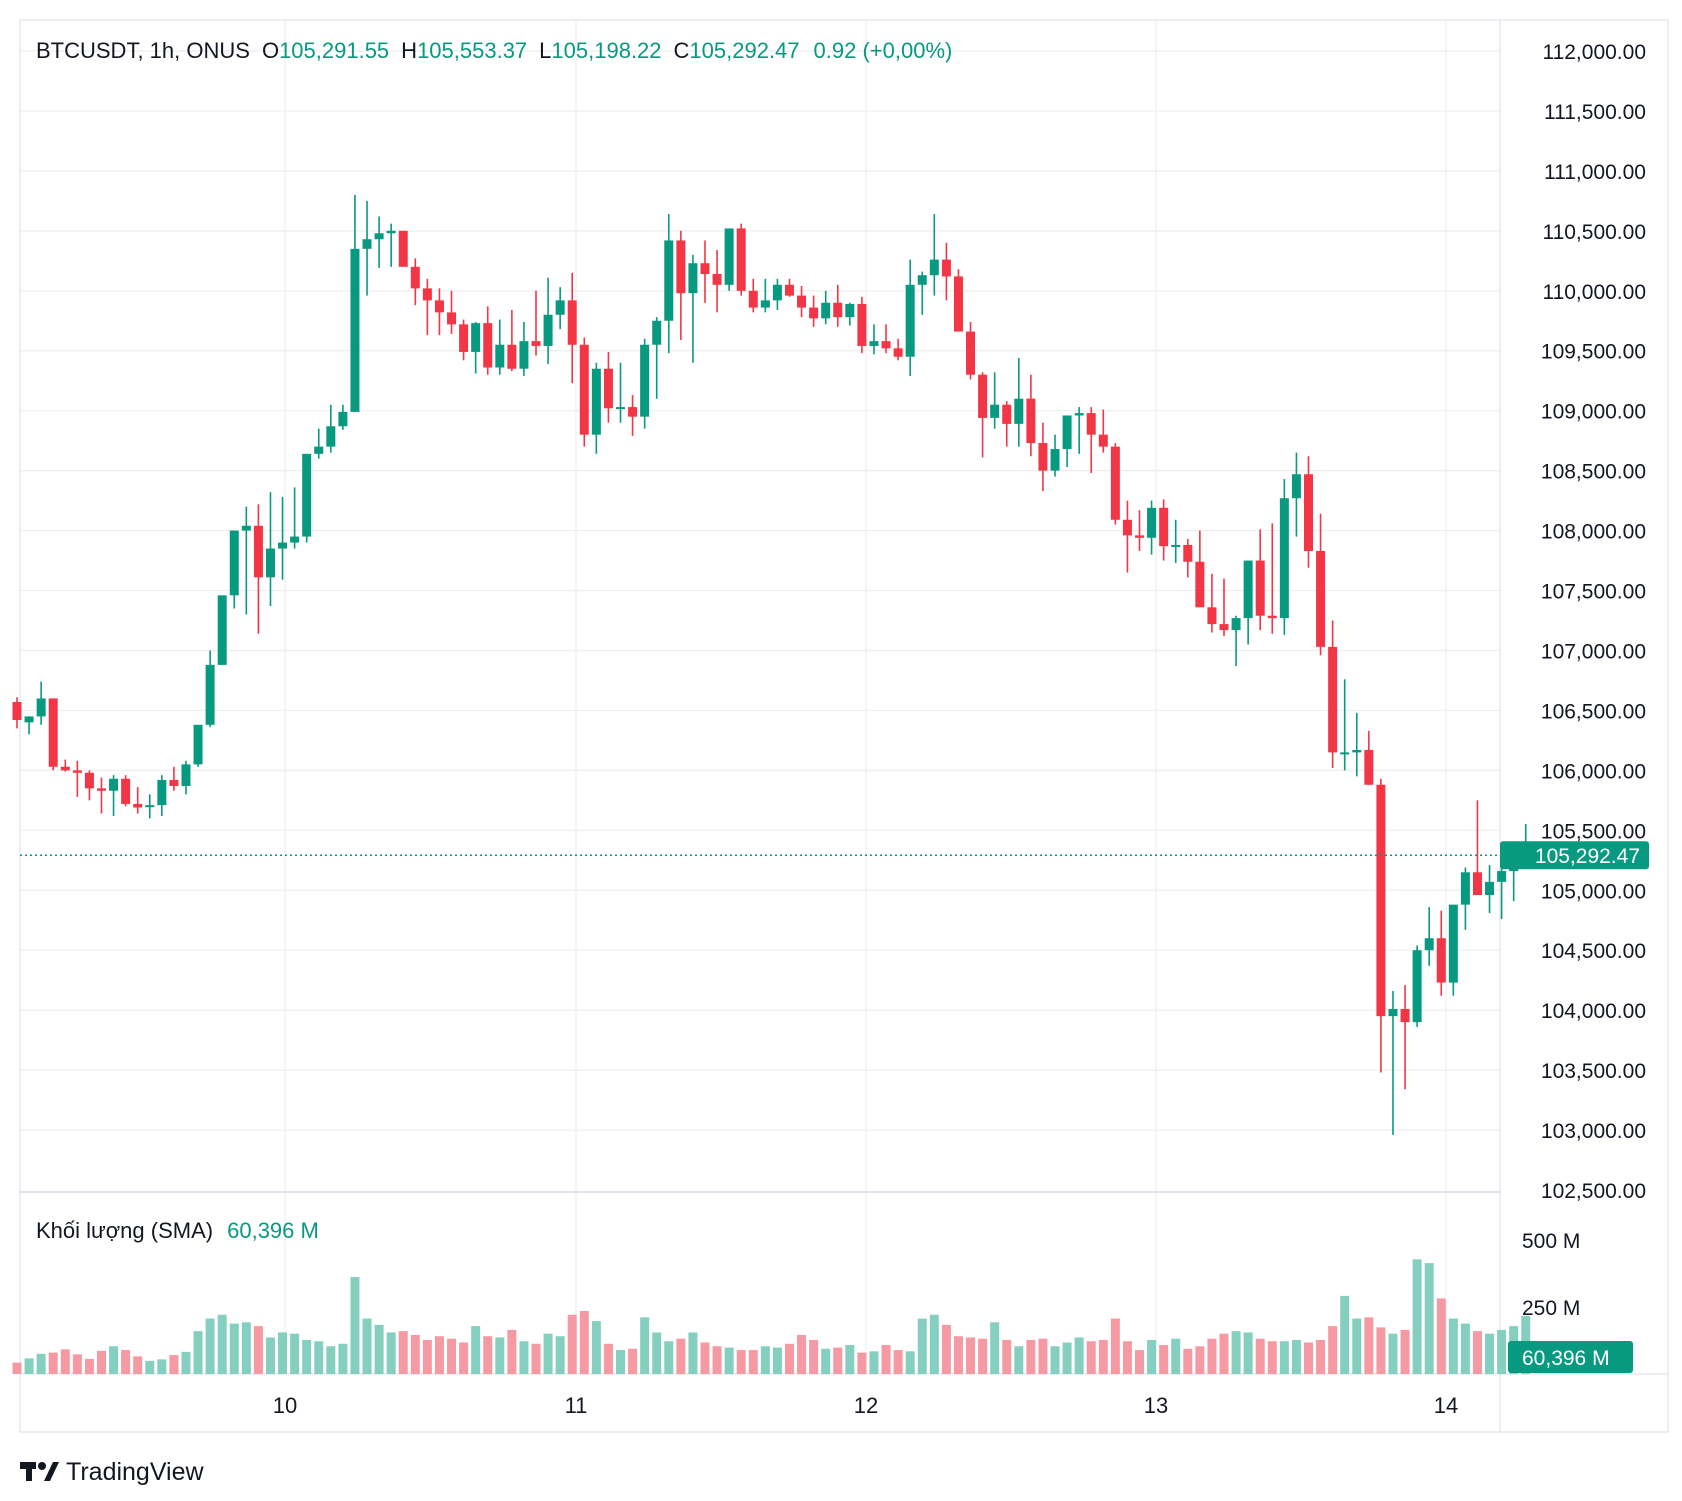 This screenshot has width=1682, height=1501. What do you see at coordinates (1593, 651) in the screenshot?
I see `price-tick-label: 107,000.00` at bounding box center [1593, 651].